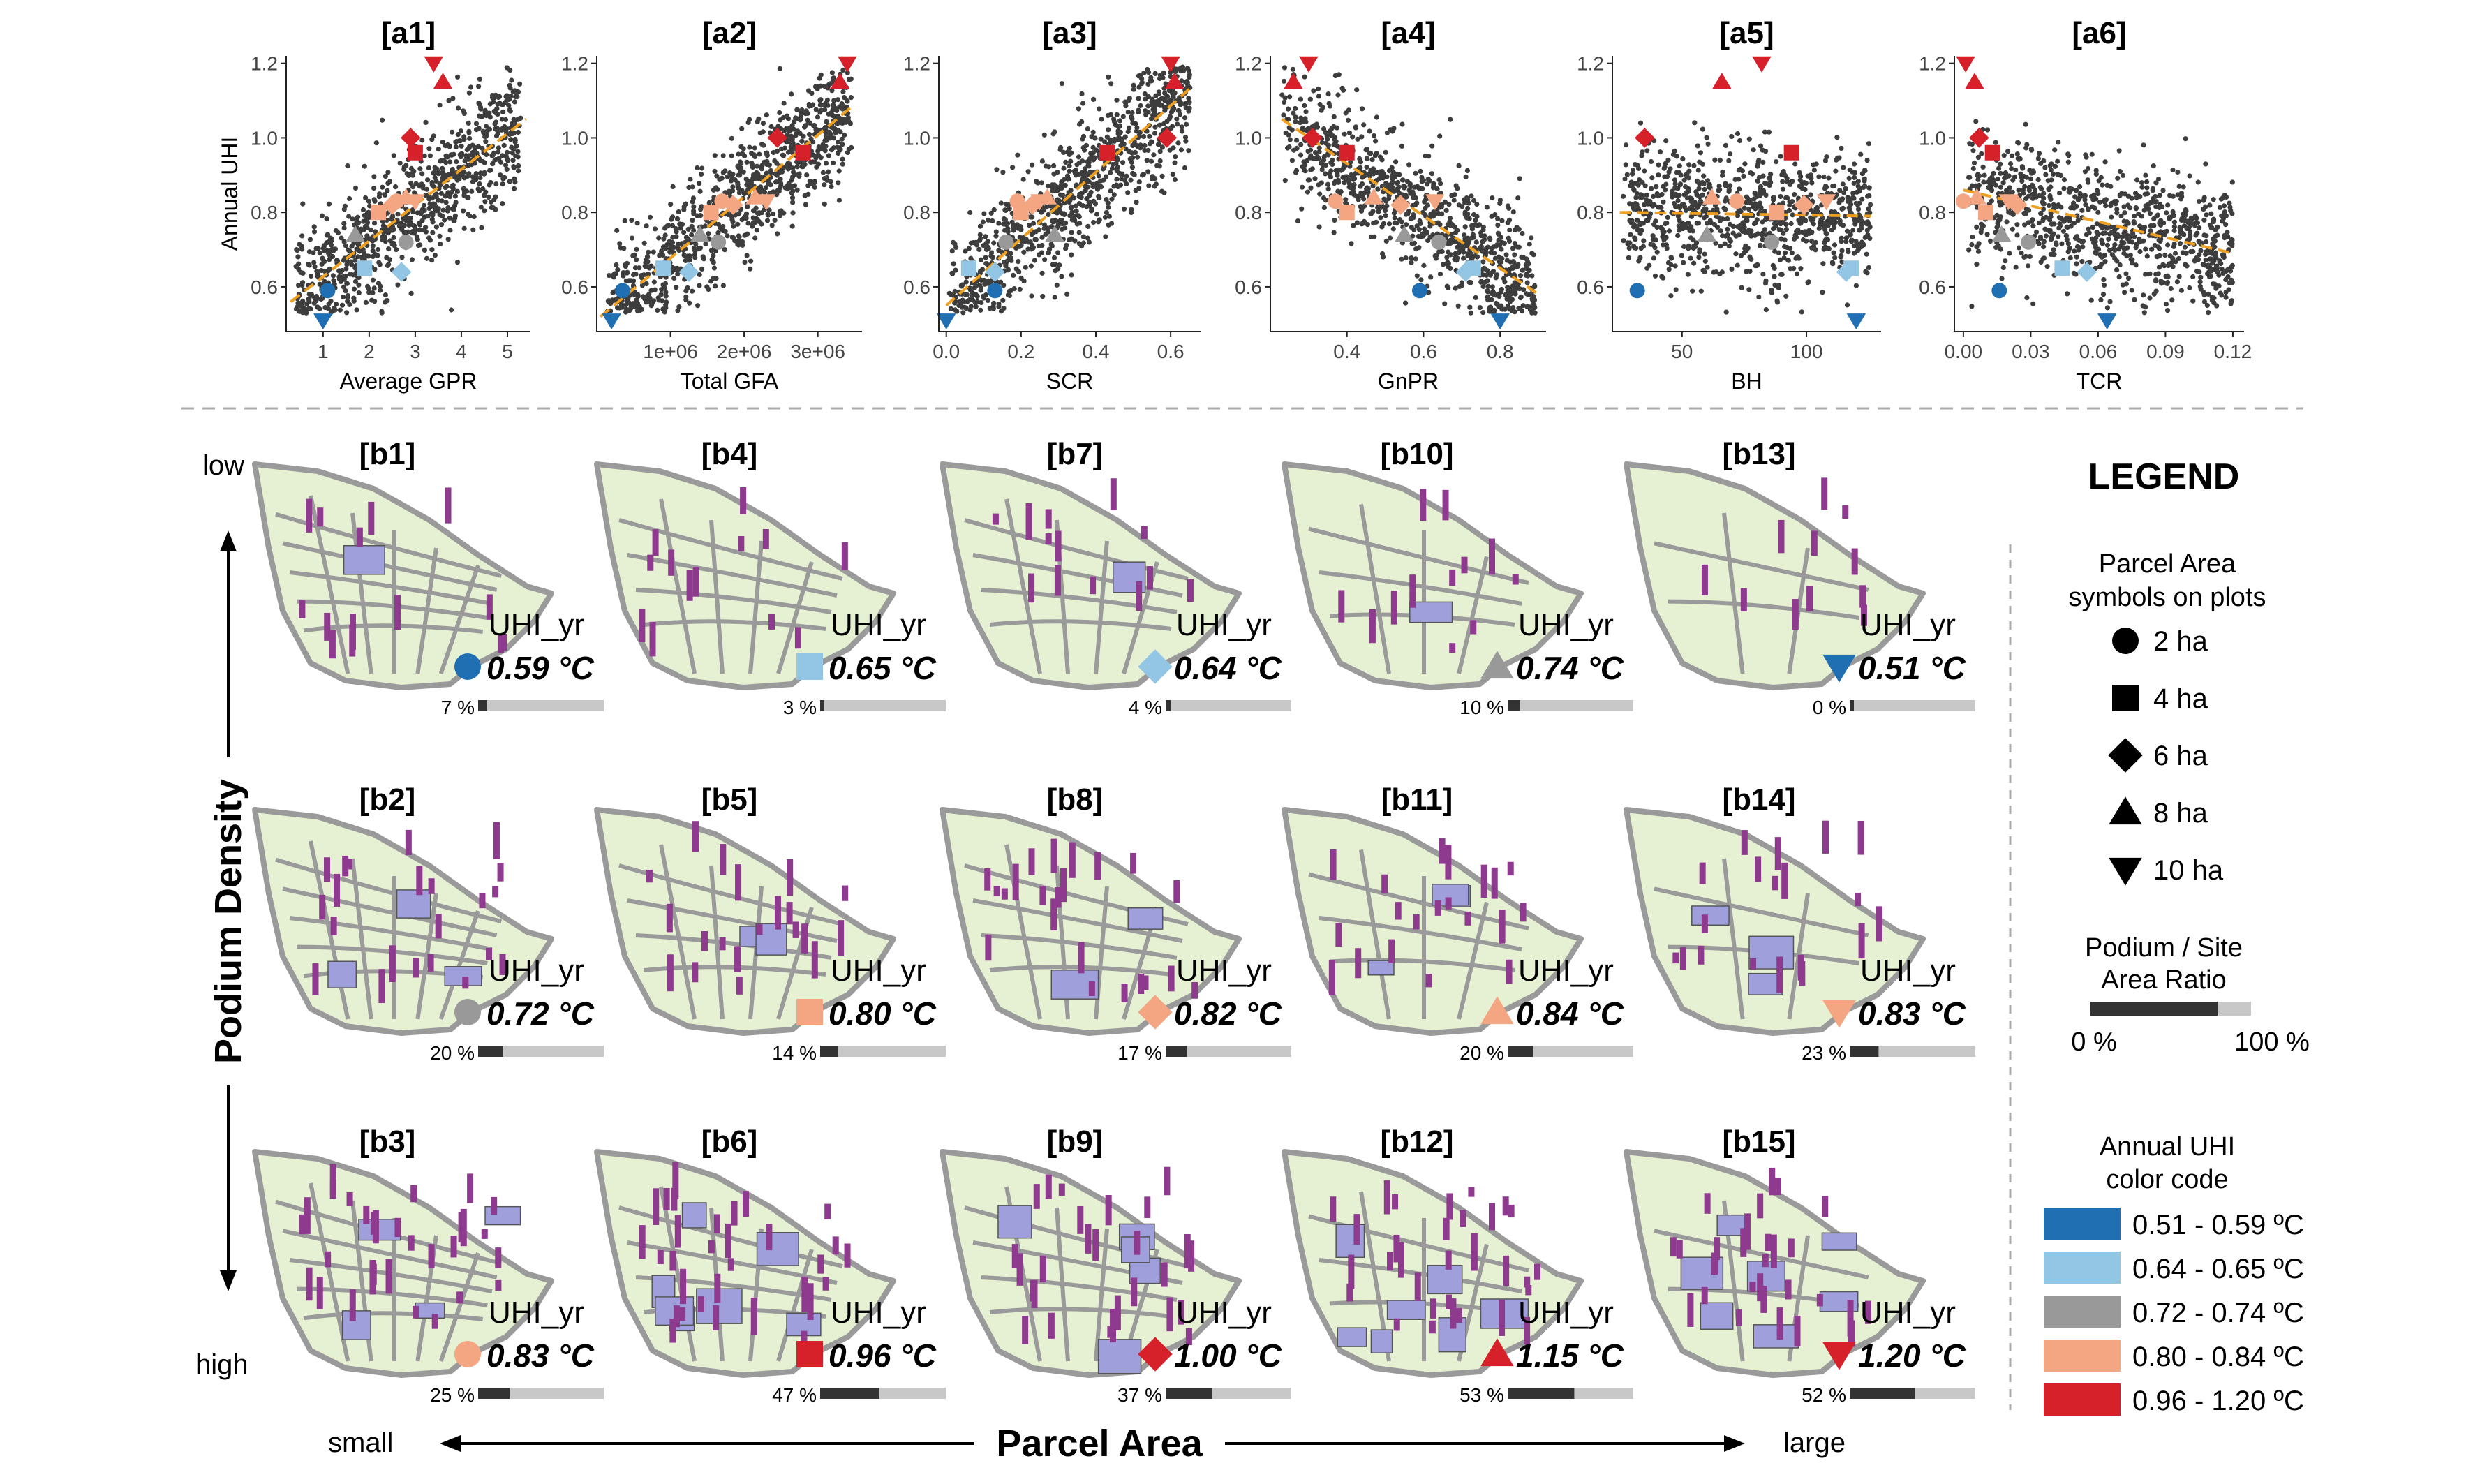  Describe the element at coordinates (729, 190) in the screenshot. I see `point-cloud` at that location.